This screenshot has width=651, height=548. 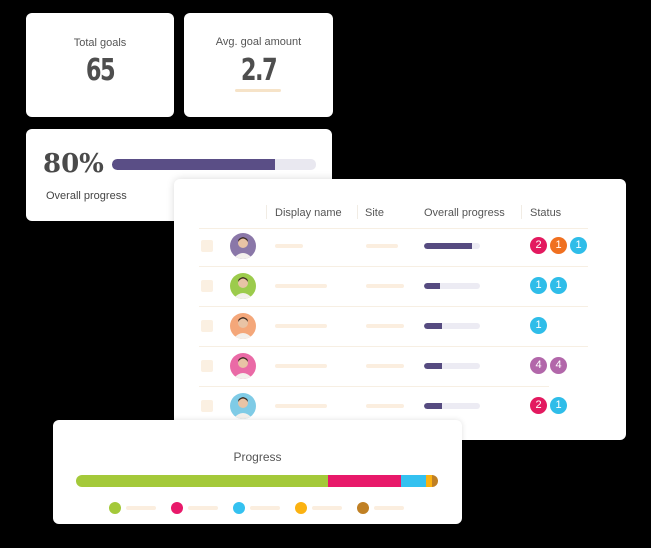 I want to click on overall-progress-fill, so click(x=194, y=164).